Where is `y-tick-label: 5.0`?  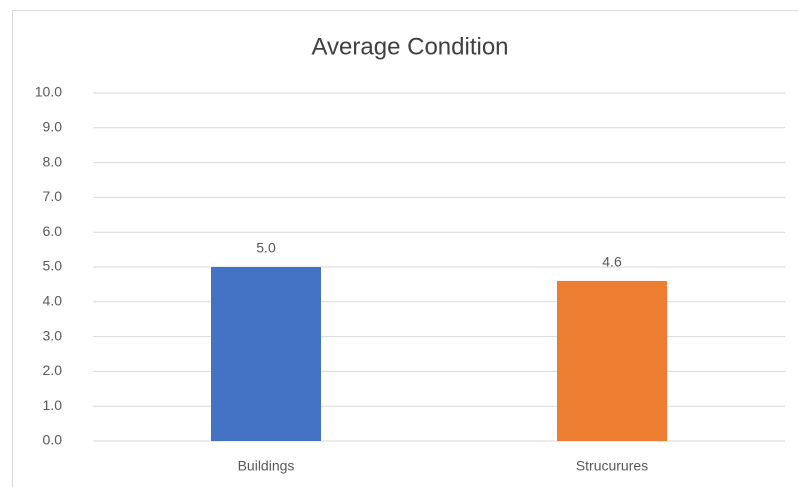
y-tick-label: 5.0 is located at coordinates (53, 266).